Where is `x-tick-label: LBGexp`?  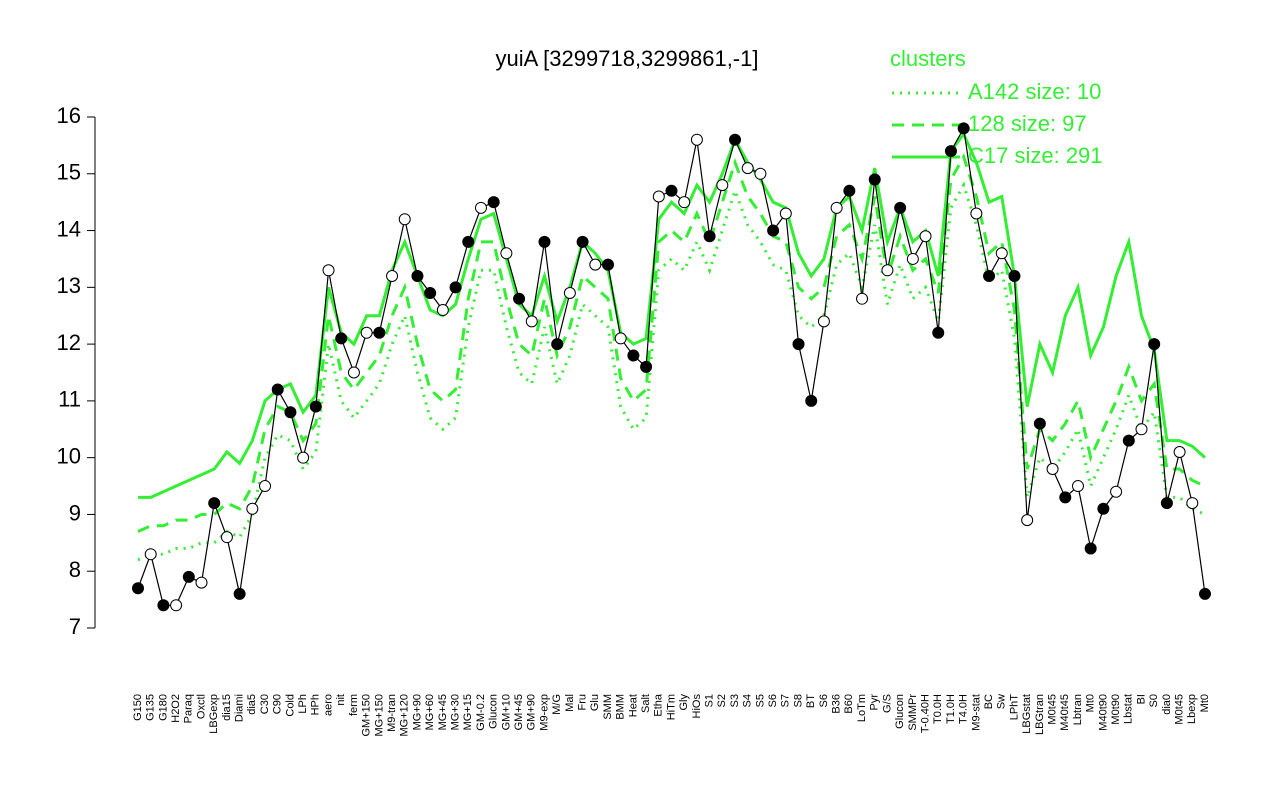 x-tick-label: LBGexp is located at coordinates (214, 714).